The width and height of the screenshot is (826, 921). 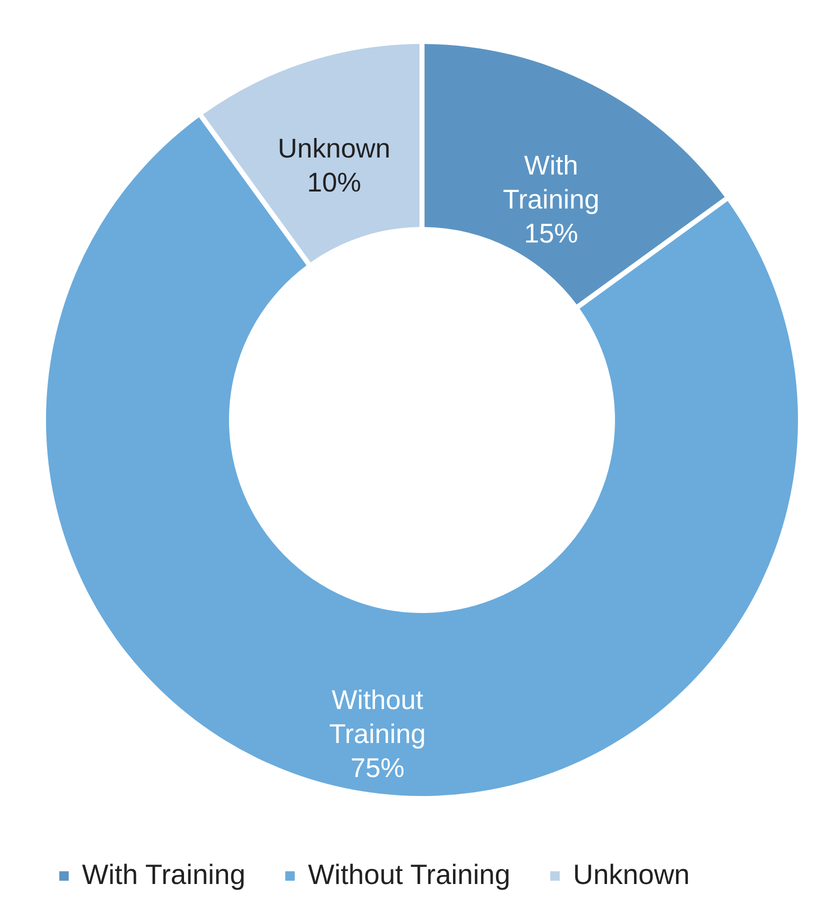 What do you see at coordinates (631, 874) in the screenshot?
I see `legend-label: Unknown` at bounding box center [631, 874].